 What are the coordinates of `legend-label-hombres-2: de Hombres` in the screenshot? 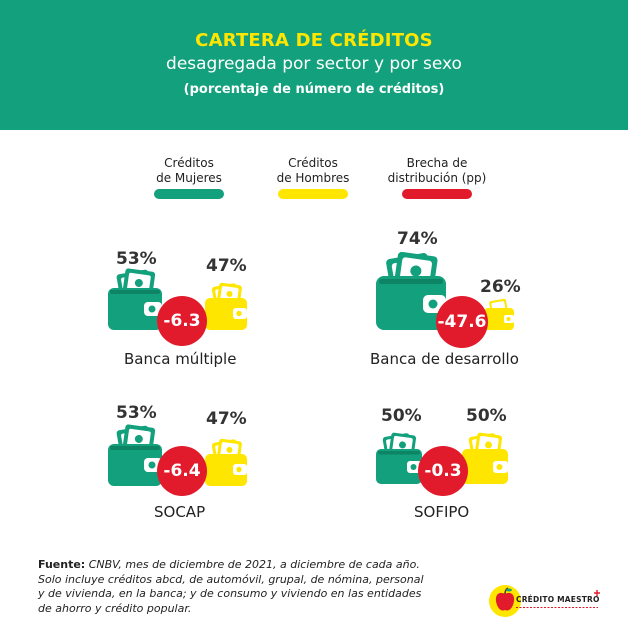 It's located at (313, 178).